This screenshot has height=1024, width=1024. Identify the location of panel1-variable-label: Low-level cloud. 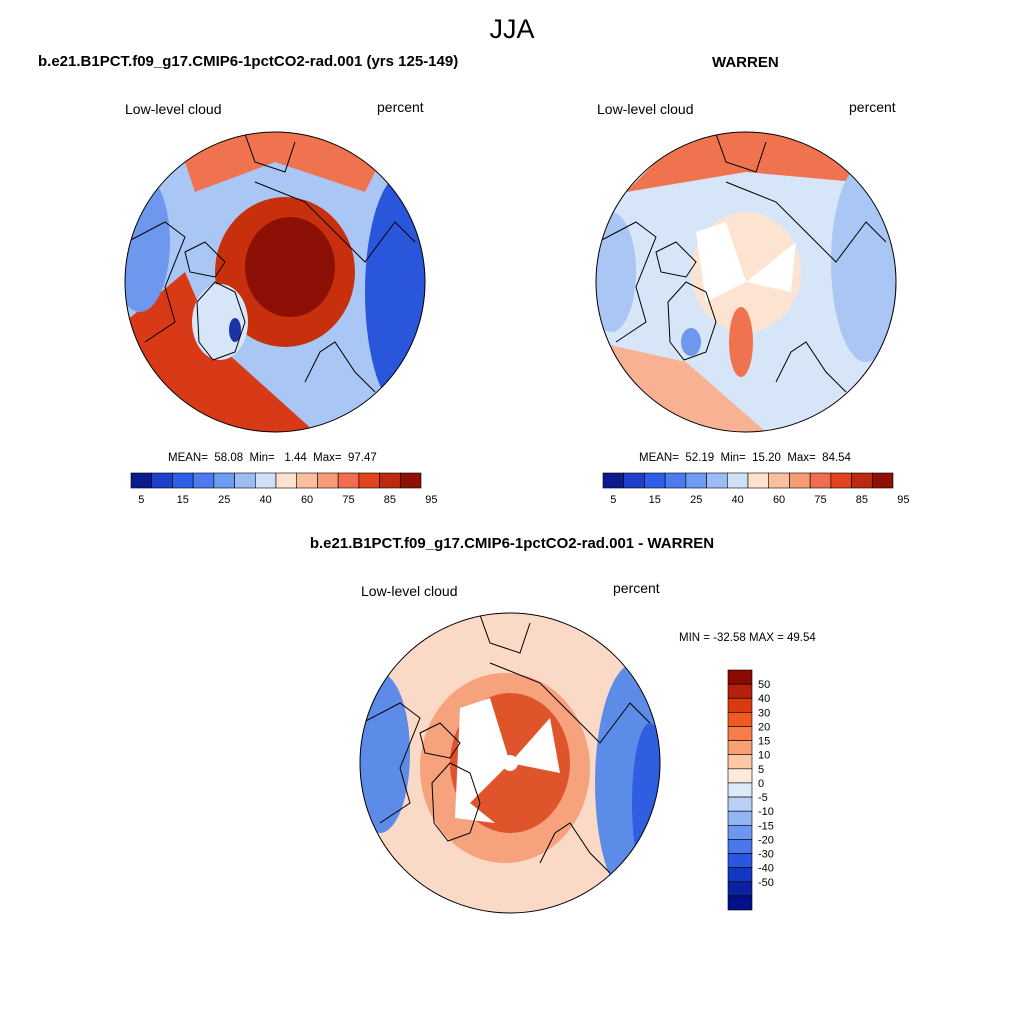
(173, 109).